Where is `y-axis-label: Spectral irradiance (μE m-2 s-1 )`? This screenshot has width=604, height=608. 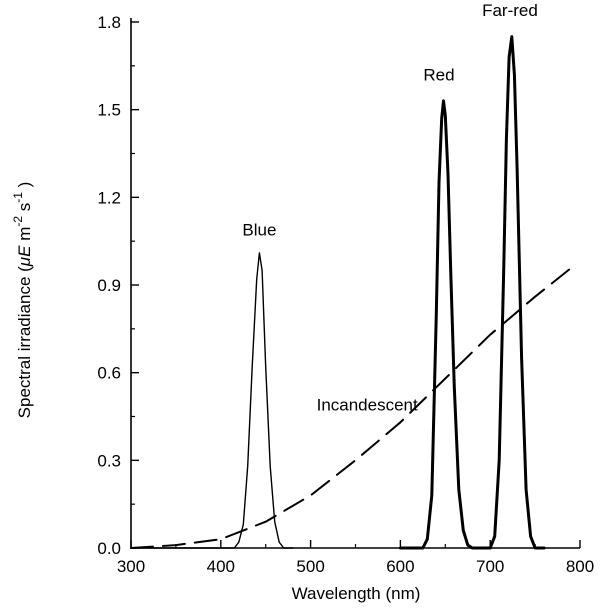 y-axis-label: Spectral irradiance (μE m-2 s-1 ) is located at coordinates (22, 300).